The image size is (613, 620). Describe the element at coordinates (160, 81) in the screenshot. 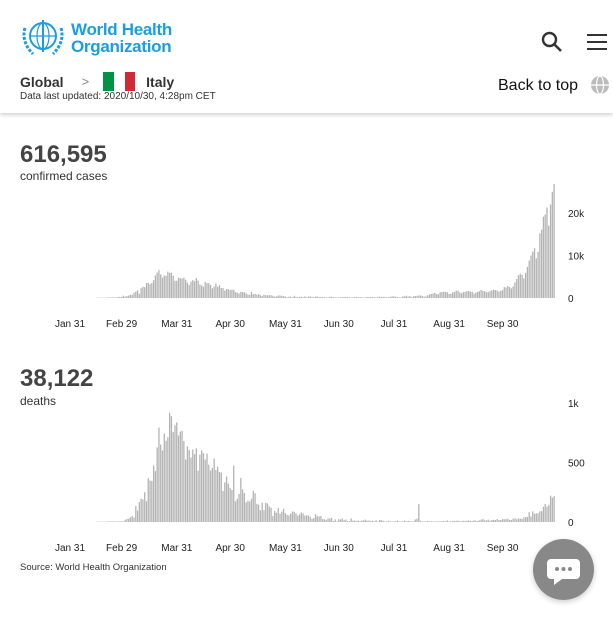

I see `breadcrumb-country: Italy` at that location.